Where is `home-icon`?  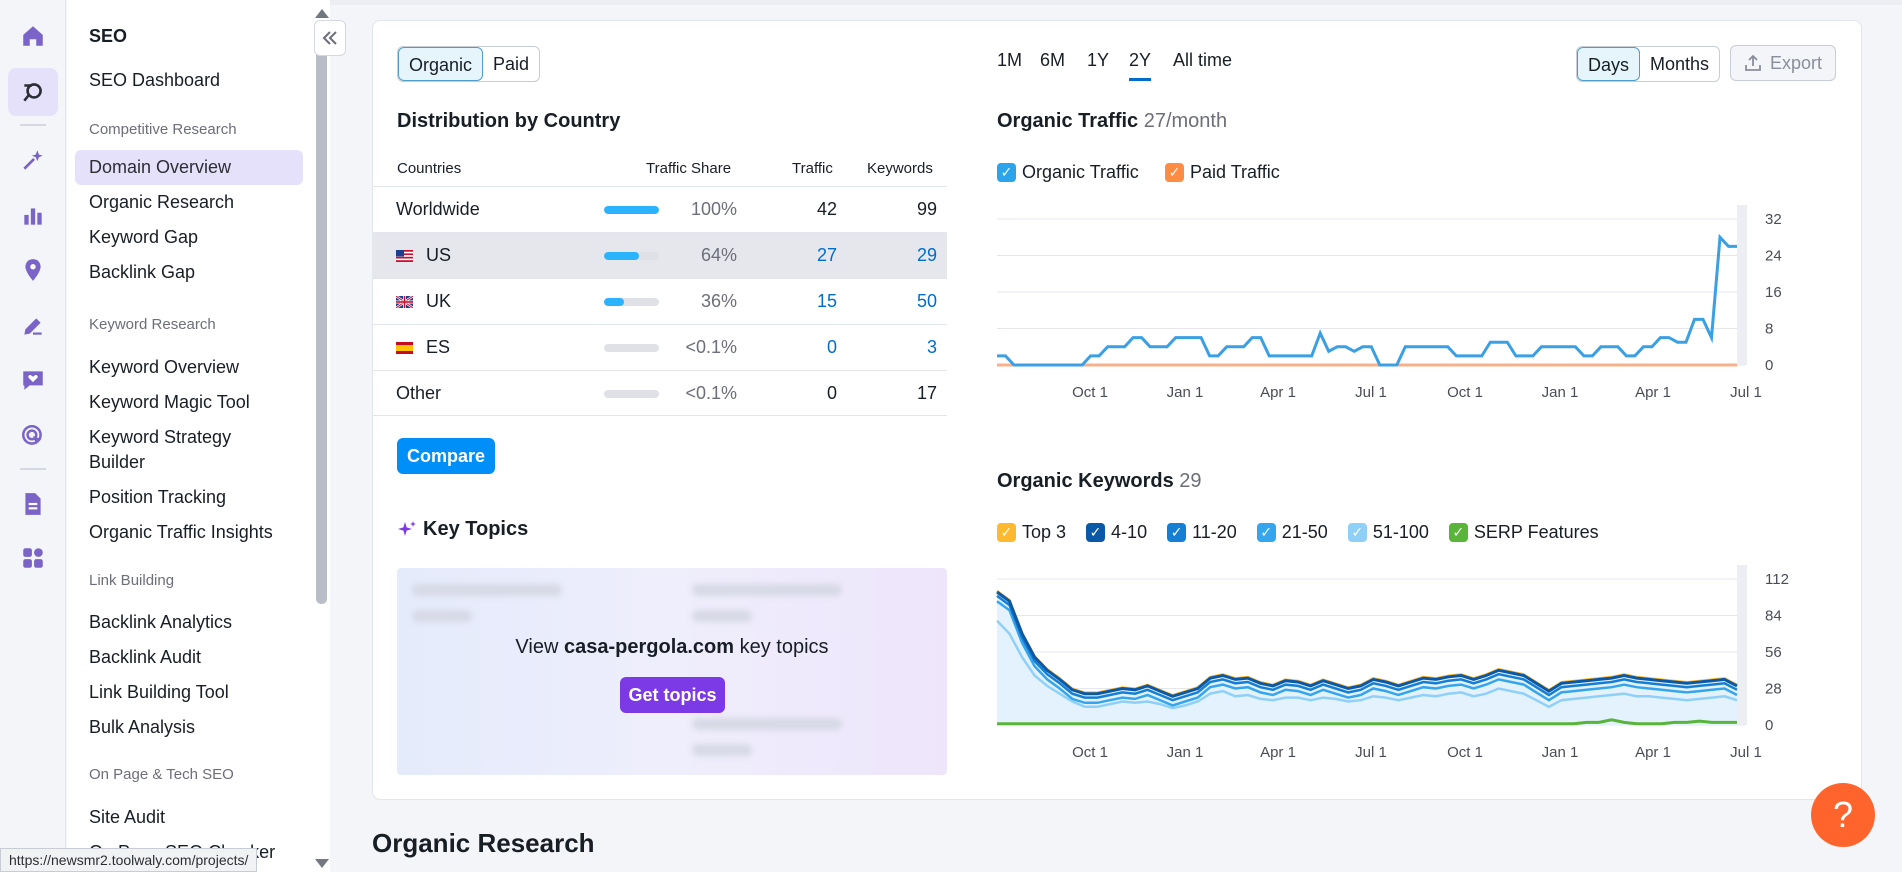 home-icon is located at coordinates (33, 36).